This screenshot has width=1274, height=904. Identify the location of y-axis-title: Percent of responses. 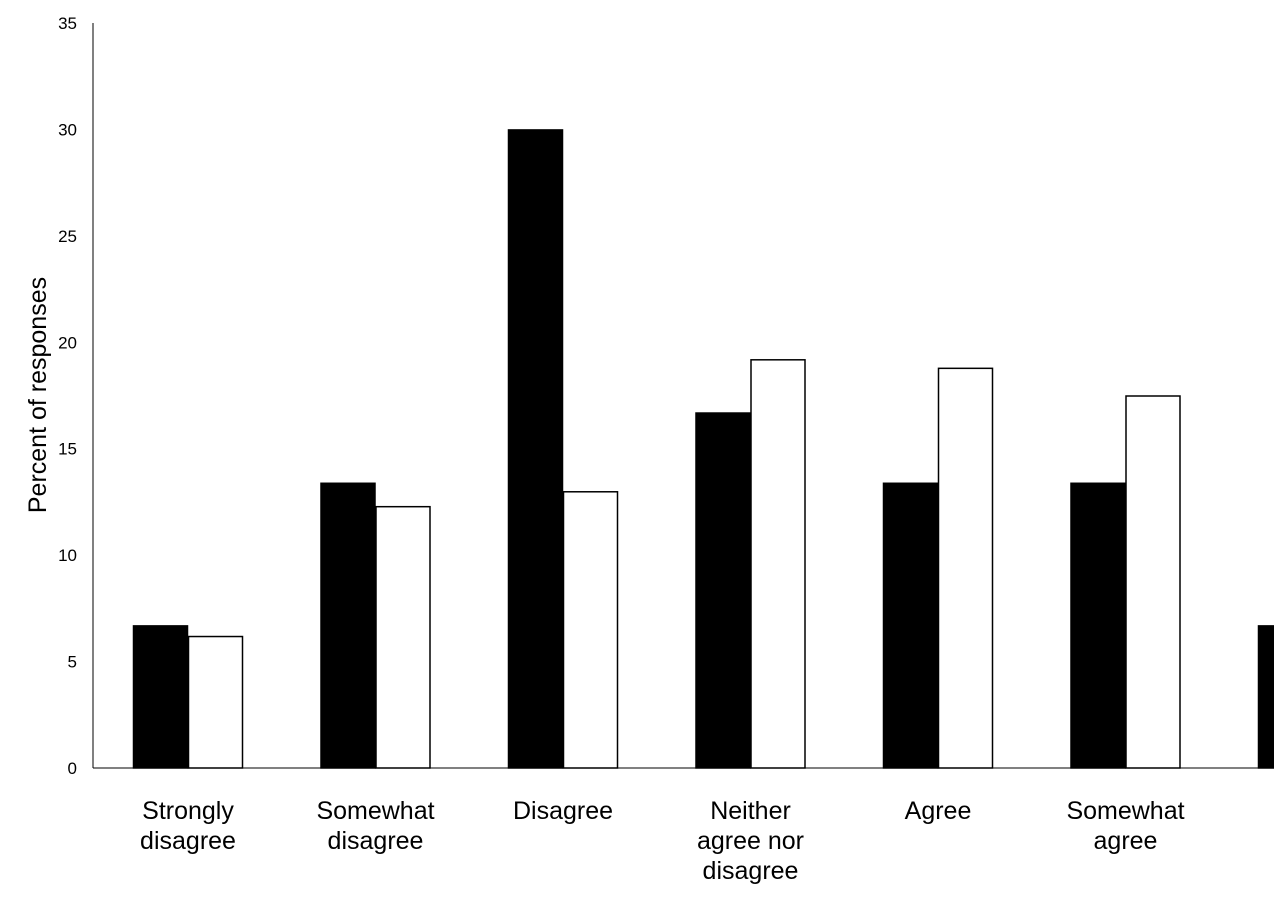
(38, 395).